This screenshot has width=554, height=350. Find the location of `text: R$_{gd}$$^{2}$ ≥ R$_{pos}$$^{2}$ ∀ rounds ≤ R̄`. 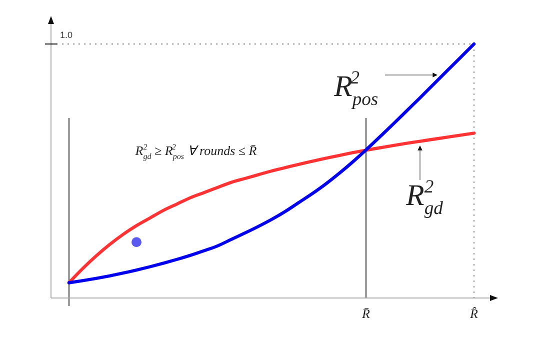

text: R$_{gd}$$^{2}$ ≥ R$_{pos}$$^{2}$ ∀ rounds ≤ R̄ is located at coordinates (196, 151).